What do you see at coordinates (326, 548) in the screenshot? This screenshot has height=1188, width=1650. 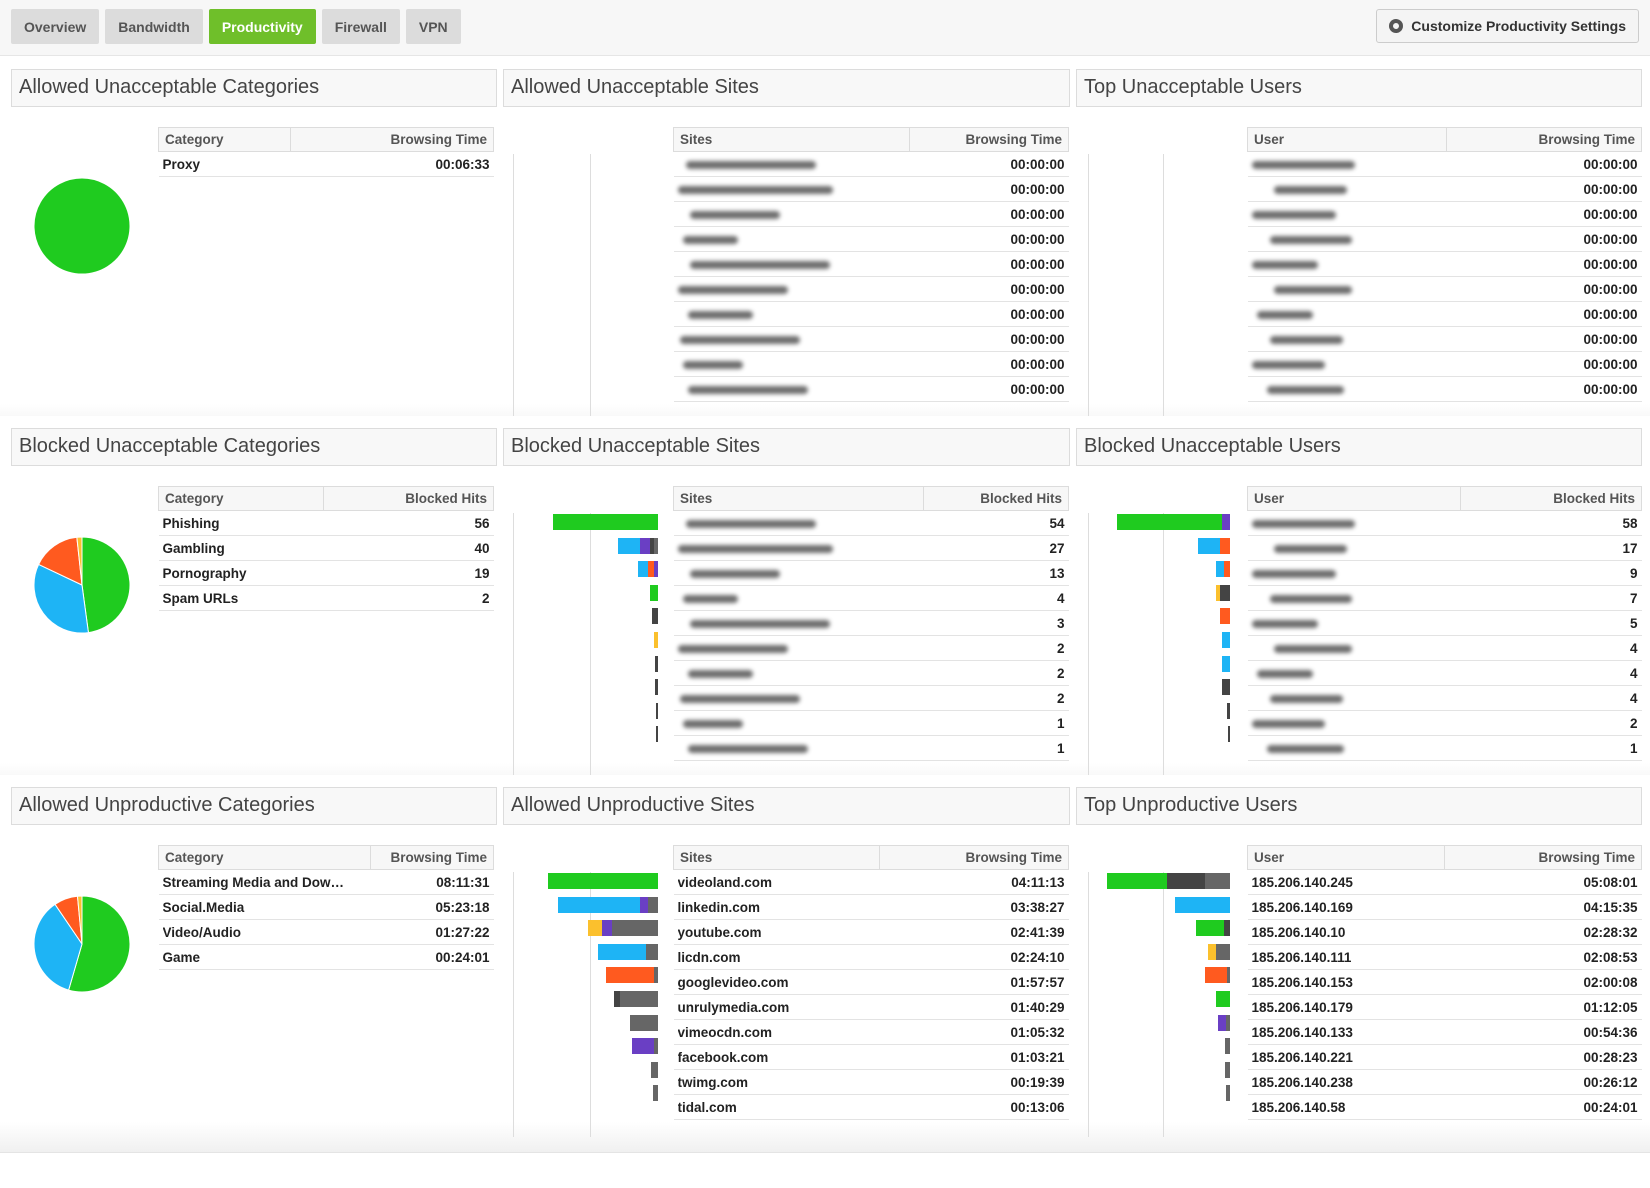 I see `table-row: Gambling 40` at bounding box center [326, 548].